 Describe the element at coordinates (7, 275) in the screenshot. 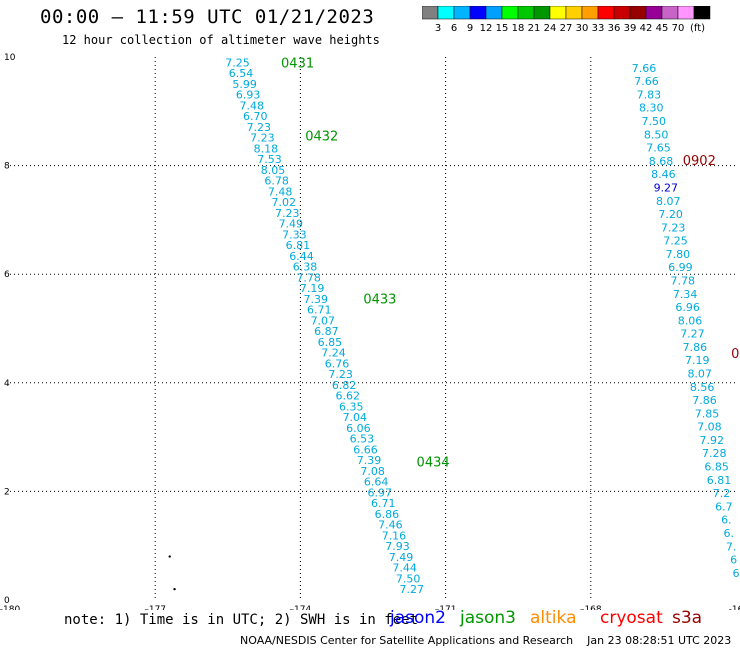

I see `y-tick-label: 6` at that location.